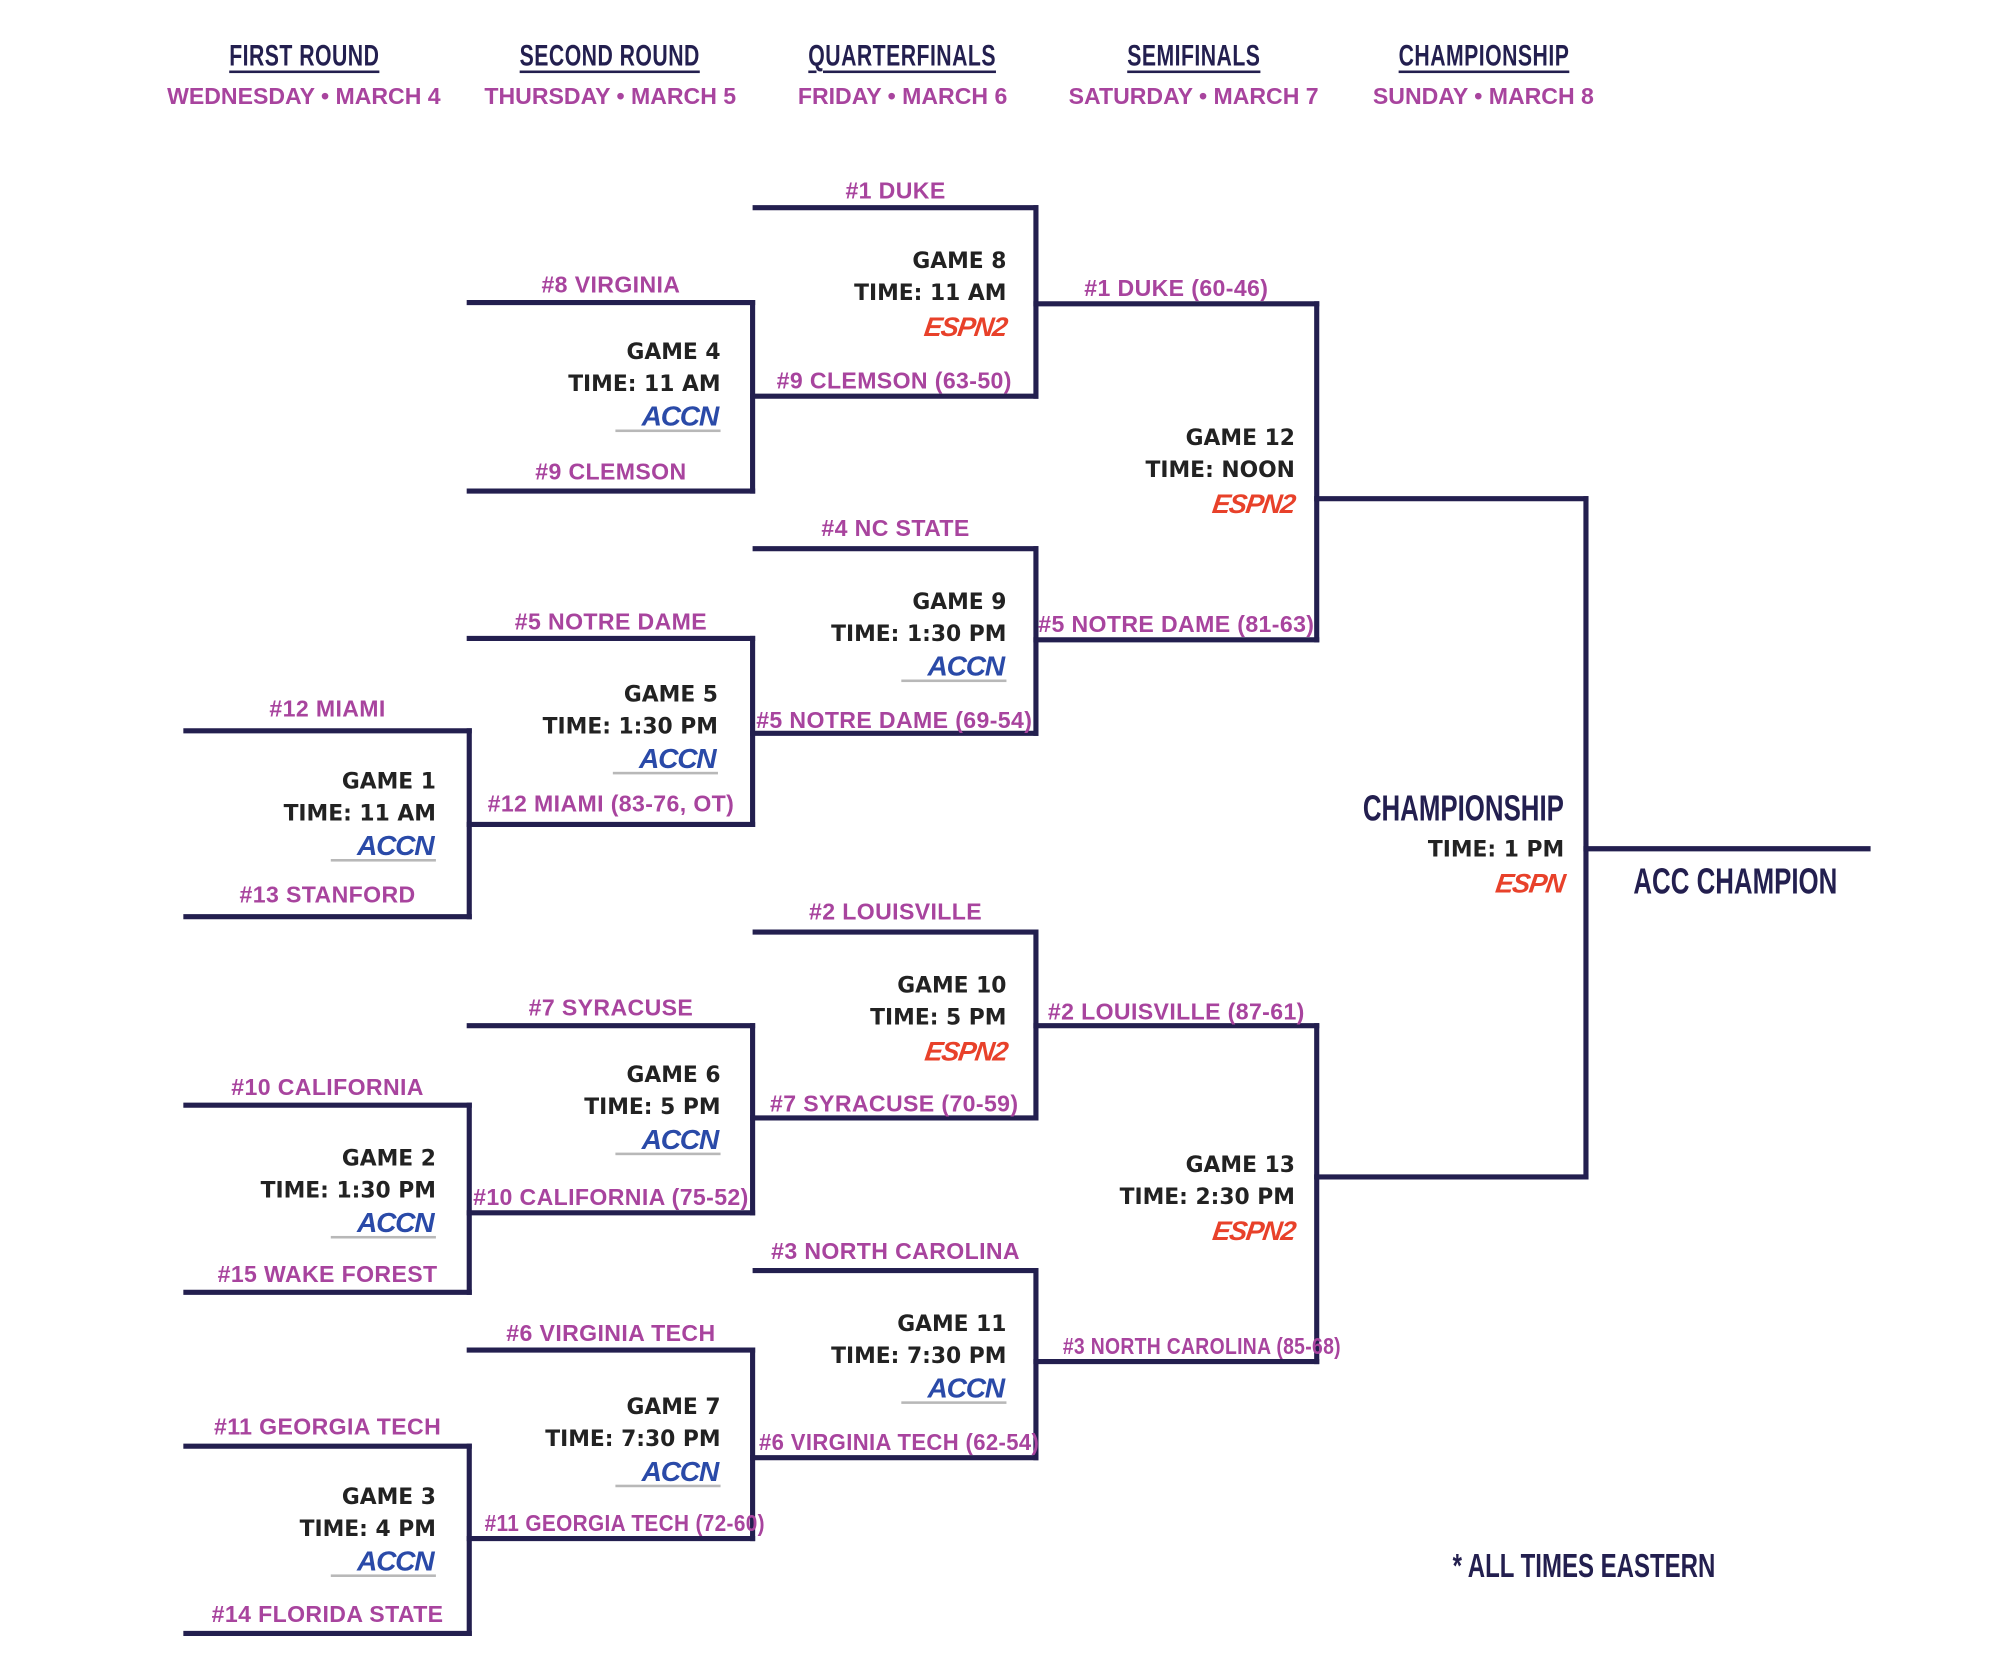 The image size is (2000, 1674). What do you see at coordinates (895, 1251) in the screenshot?
I see `team-label: #3 NORTH CAROLINA` at bounding box center [895, 1251].